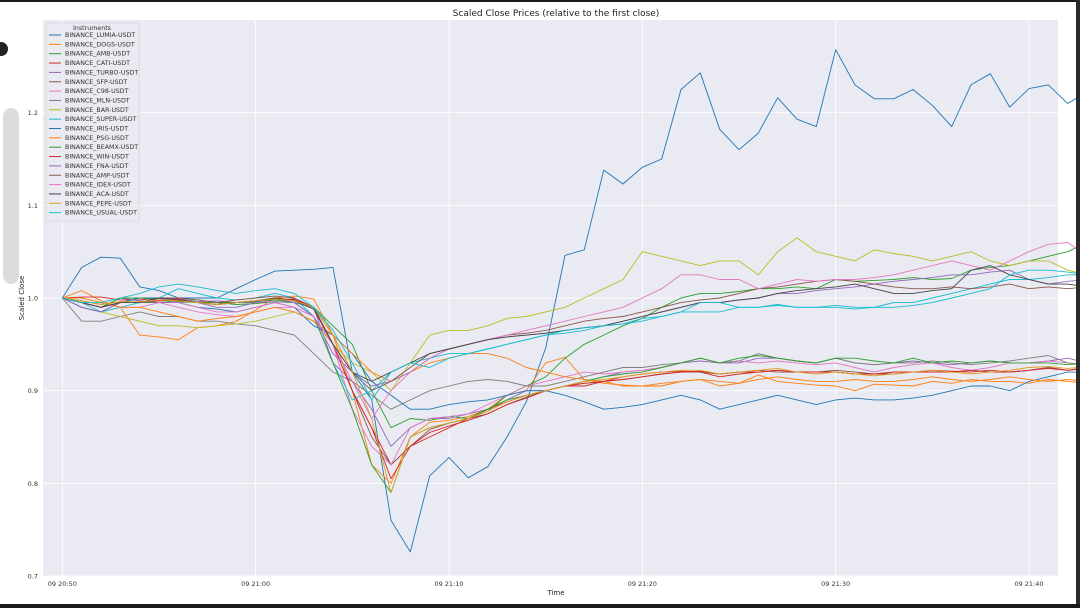  Describe the element at coordinates (540, 1) in the screenshot. I see `window-top-border` at that location.